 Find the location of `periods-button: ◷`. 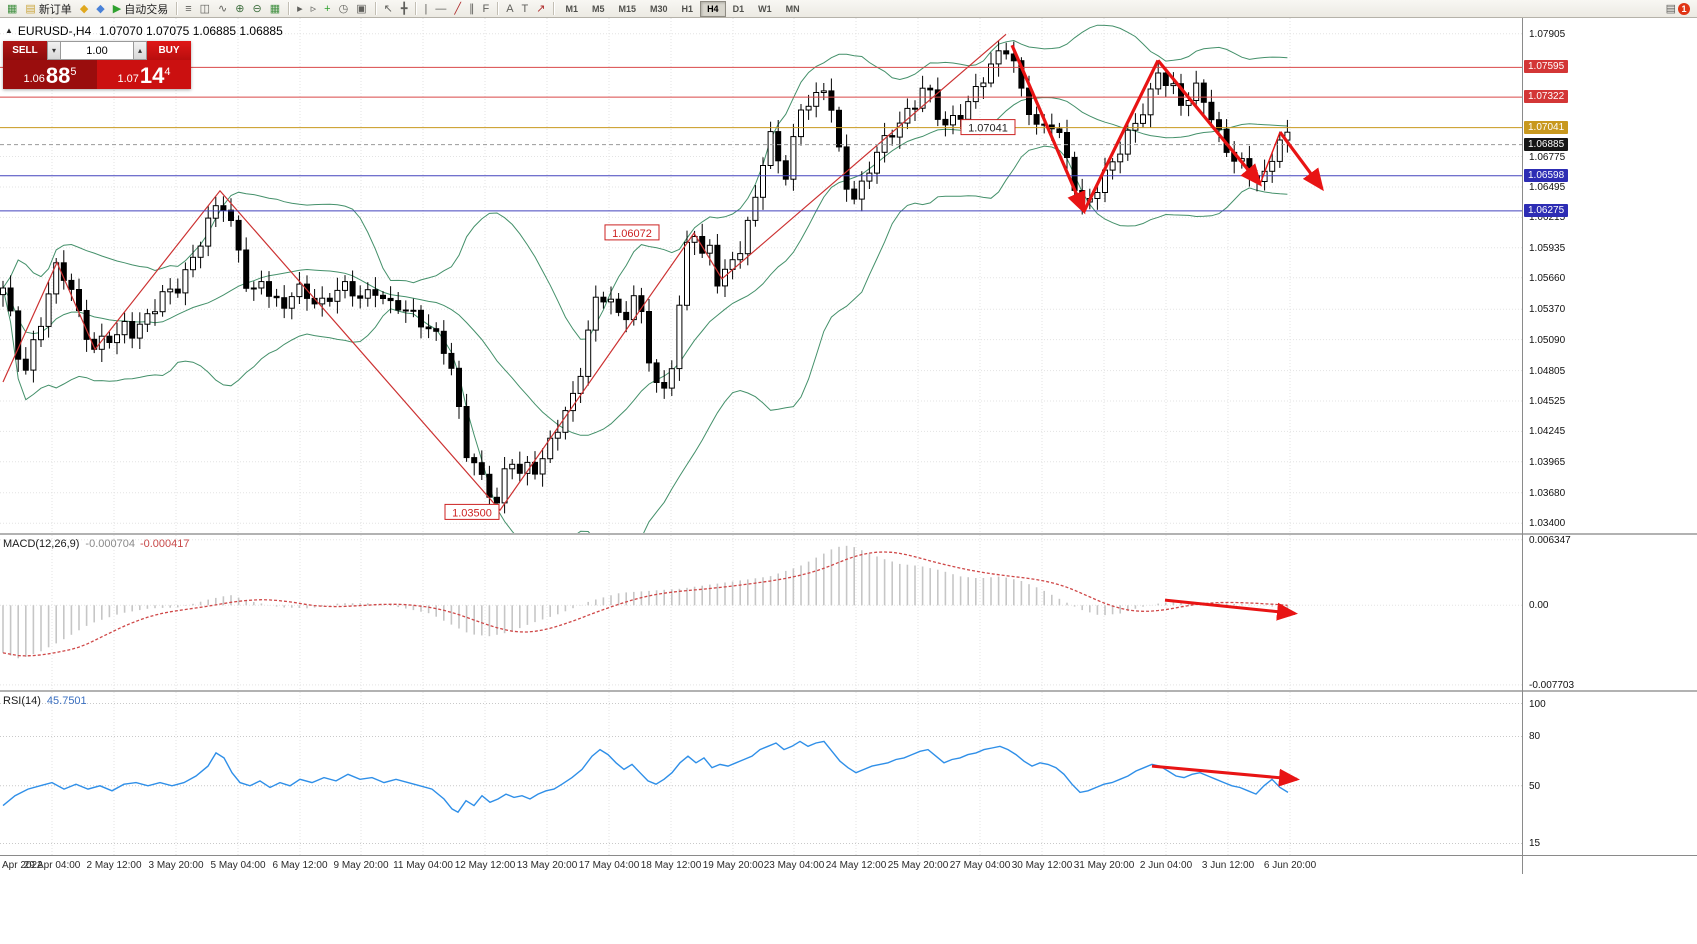

periods-button: ◷ is located at coordinates (344, 9).